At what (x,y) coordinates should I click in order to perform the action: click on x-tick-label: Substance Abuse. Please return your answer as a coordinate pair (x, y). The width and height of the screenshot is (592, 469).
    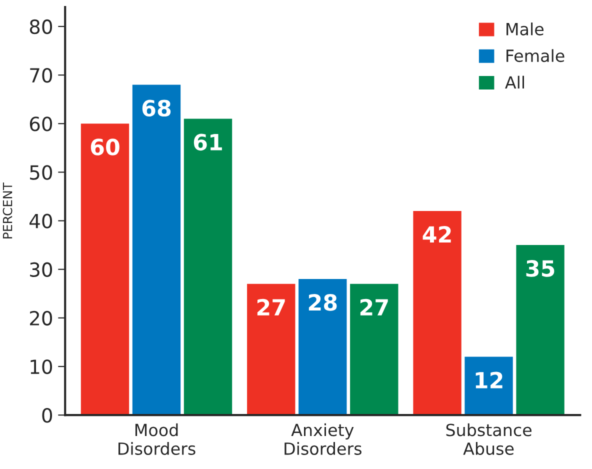
    Looking at the image, I should click on (489, 439).